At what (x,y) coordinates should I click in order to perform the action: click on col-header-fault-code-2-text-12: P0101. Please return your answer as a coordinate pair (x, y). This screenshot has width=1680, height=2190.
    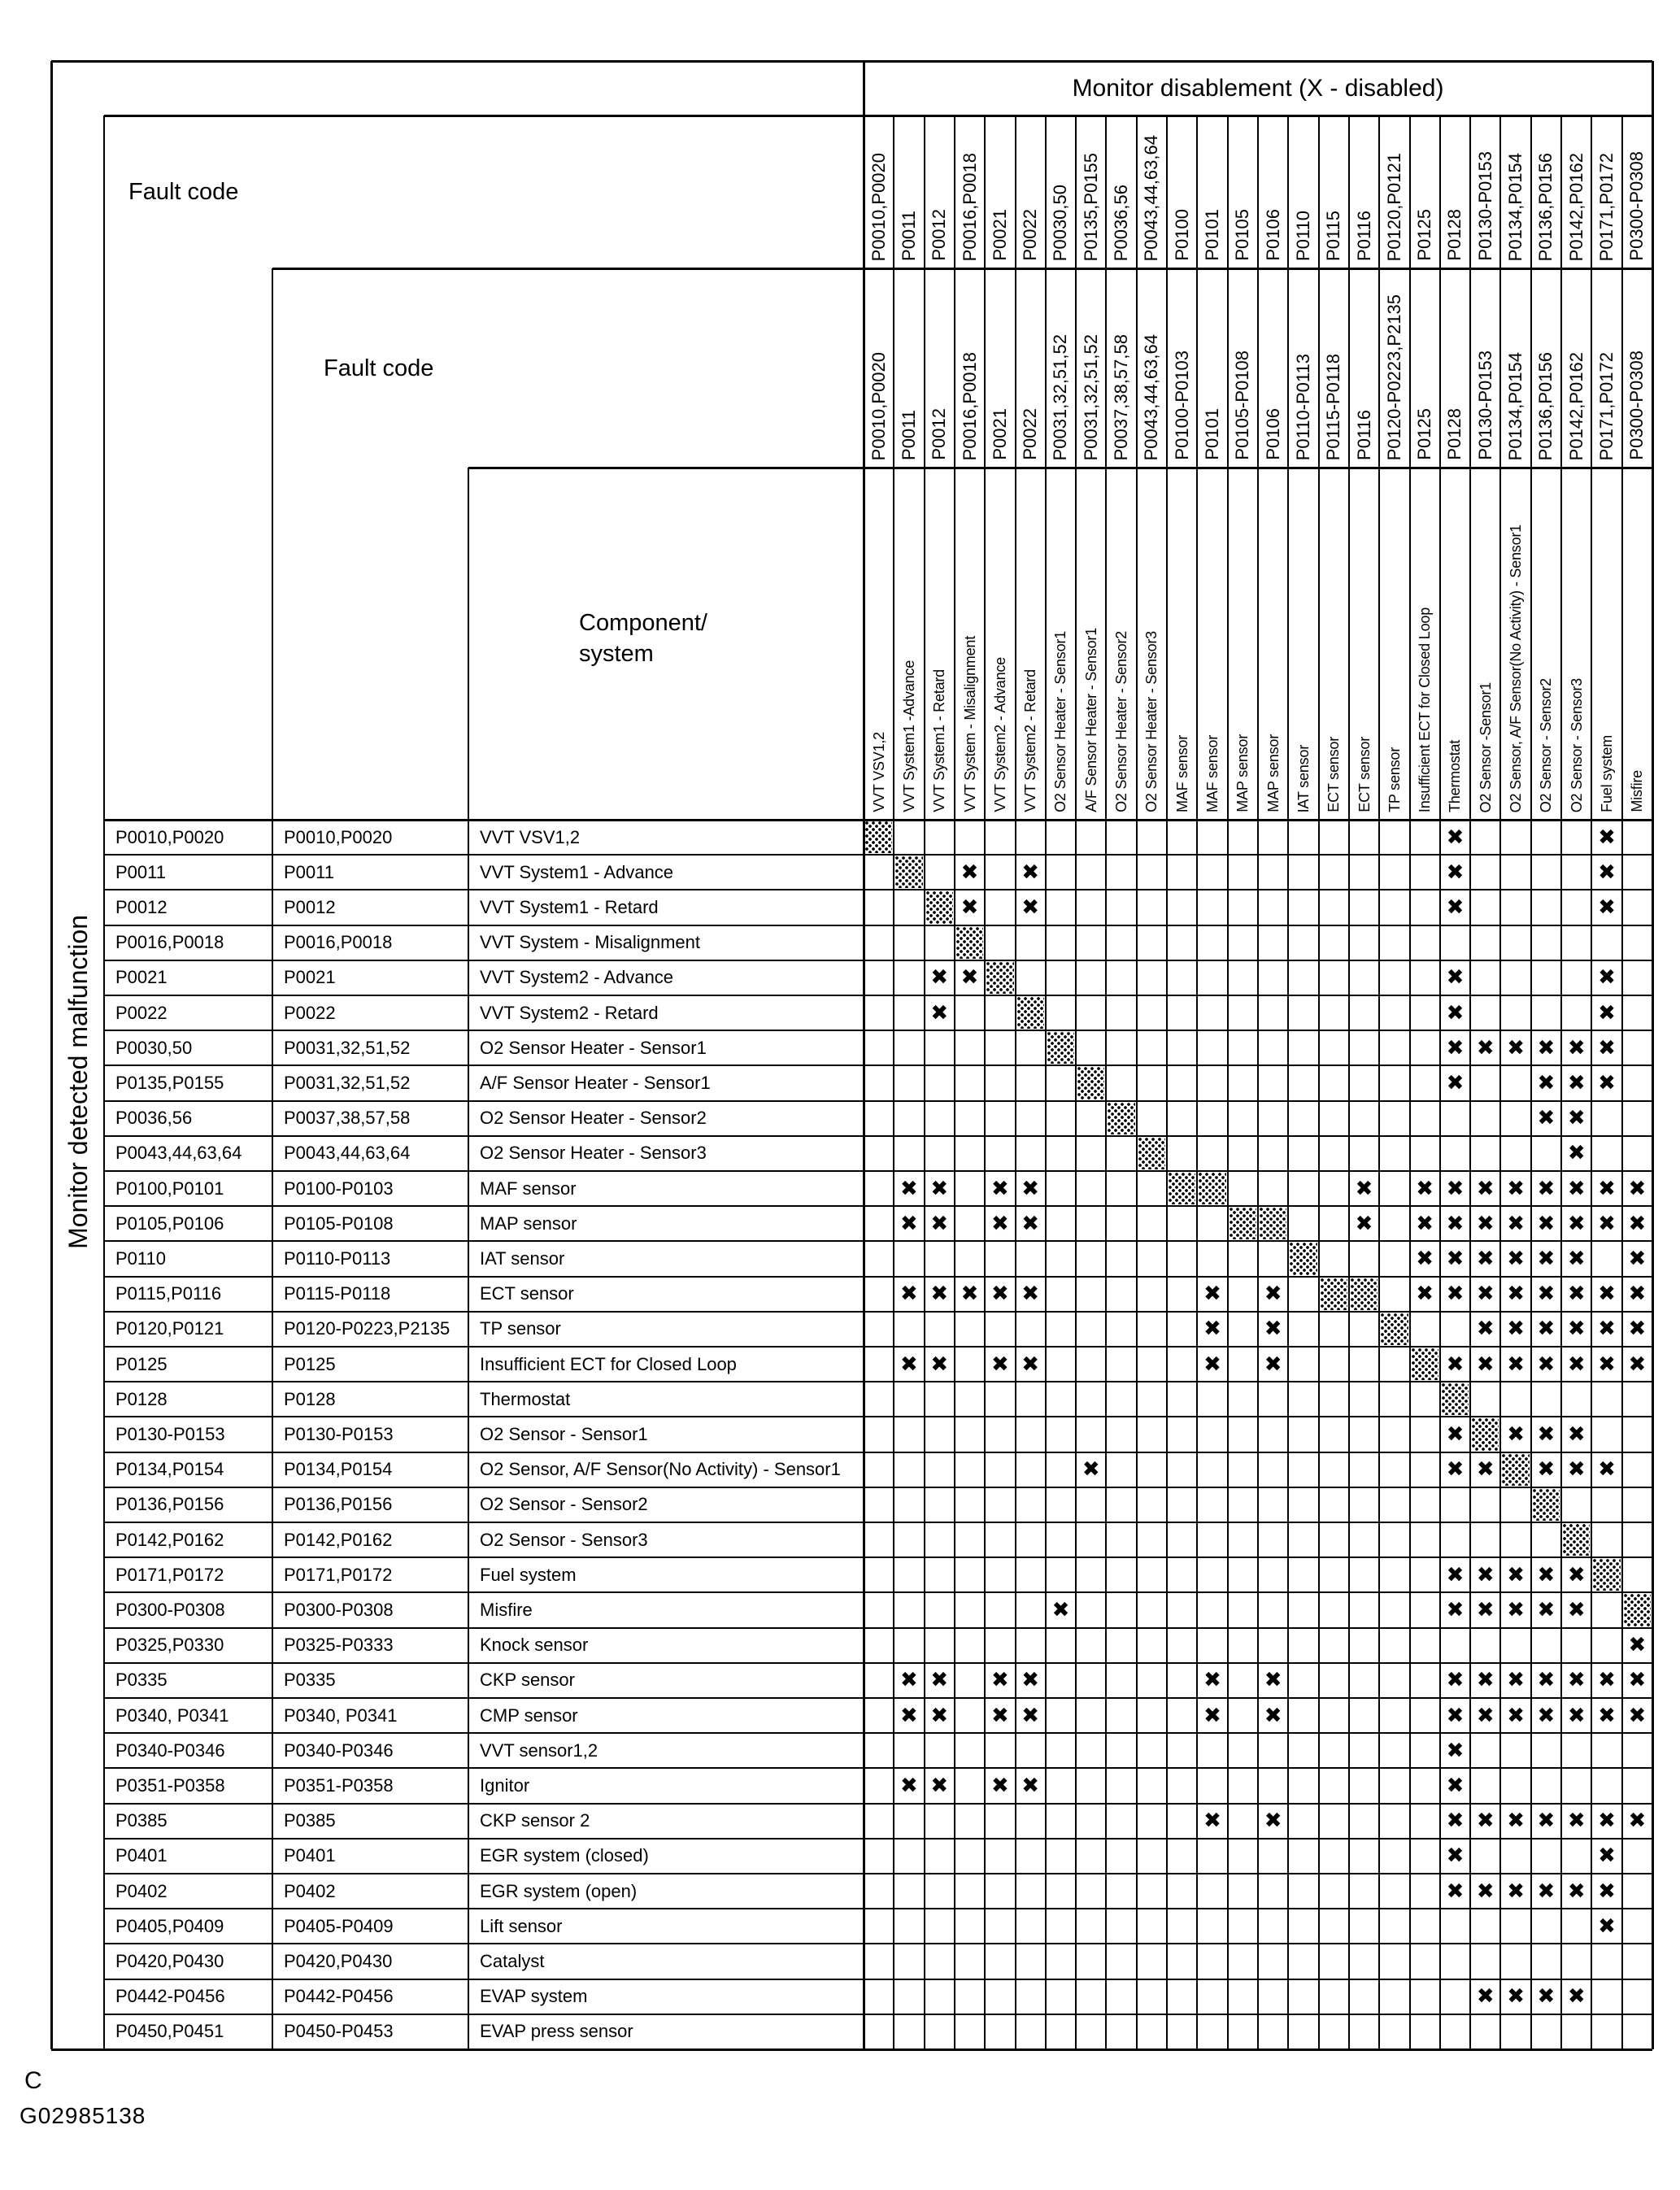
    Looking at the image, I should click on (1212, 434).